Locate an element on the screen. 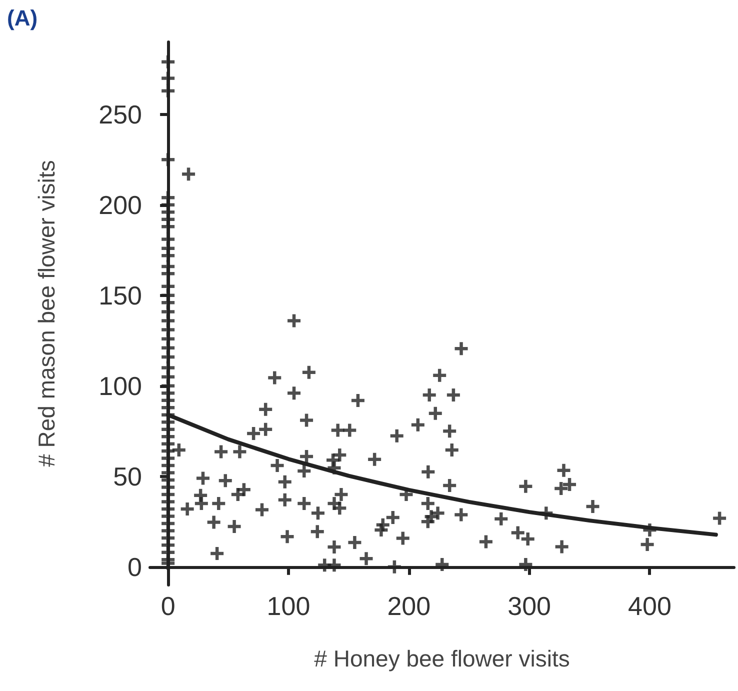 The height and width of the screenshot is (691, 738). y-tick-label: 100 is located at coordinates (120, 385).